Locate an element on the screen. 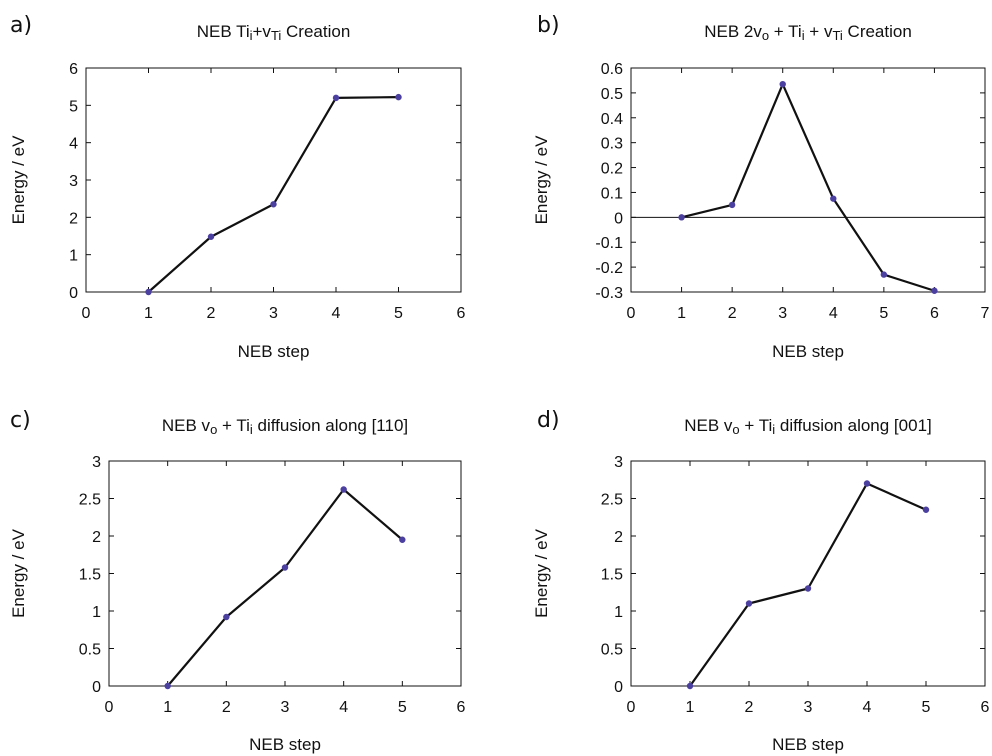  panel-d-title-part: i is located at coordinates (773, 429).